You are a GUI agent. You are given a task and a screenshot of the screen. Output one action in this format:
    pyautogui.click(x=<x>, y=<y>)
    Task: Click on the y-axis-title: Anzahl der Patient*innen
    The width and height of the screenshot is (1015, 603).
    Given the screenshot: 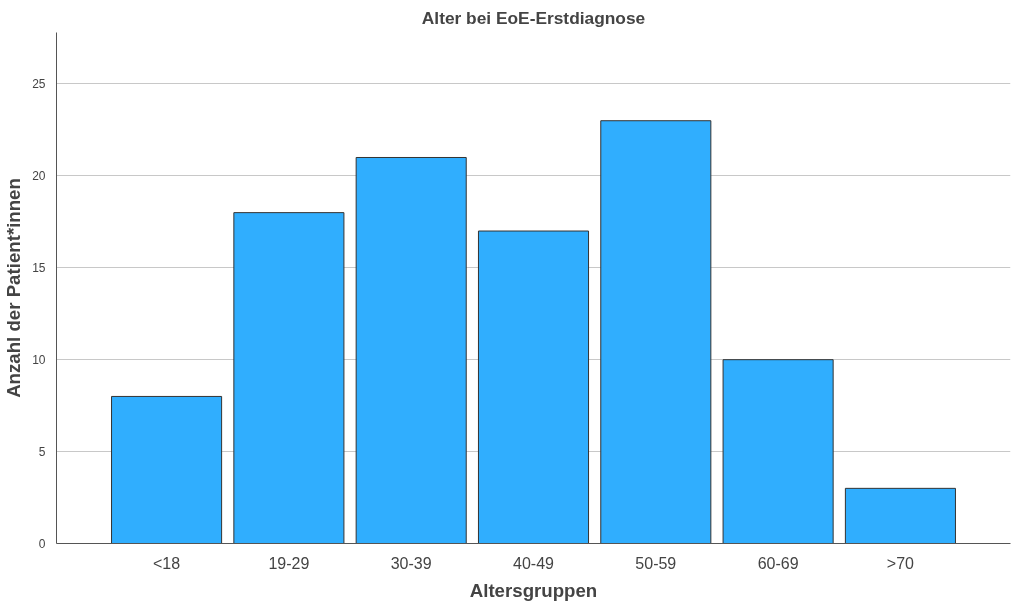 What is the action you would take?
    pyautogui.click(x=14, y=288)
    